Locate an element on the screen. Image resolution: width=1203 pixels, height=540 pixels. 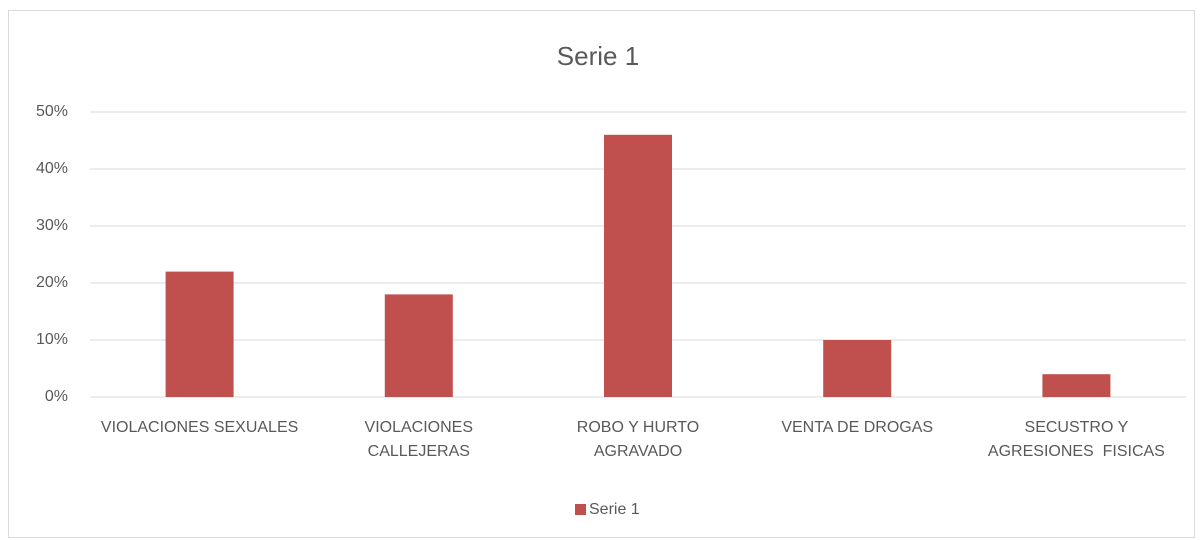
y-tick-label: 0% is located at coordinates (56, 396).